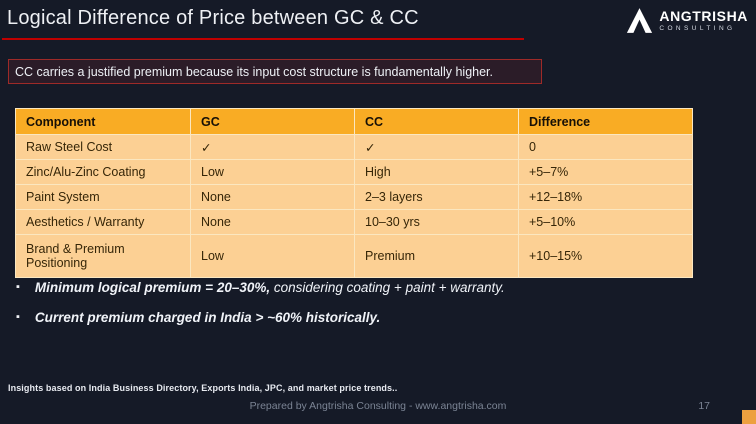 Image resolution: width=756 pixels, height=424 pixels. Describe the element at coordinates (436, 147) in the screenshot. I see `cell-cc: ✓` at that location.